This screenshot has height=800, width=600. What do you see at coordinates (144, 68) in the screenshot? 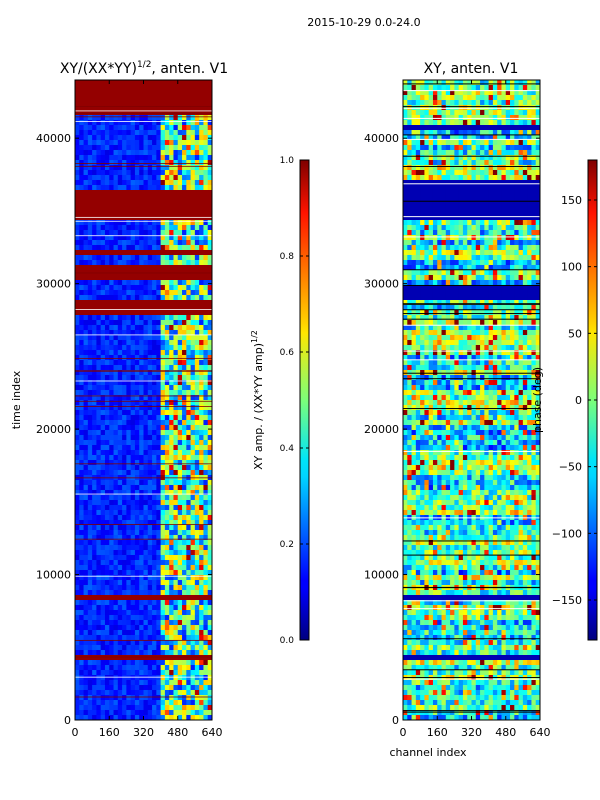
I see `amplitude-panel-title: XY/(XX*YY)1/2, anten. V1` at bounding box center [144, 68].